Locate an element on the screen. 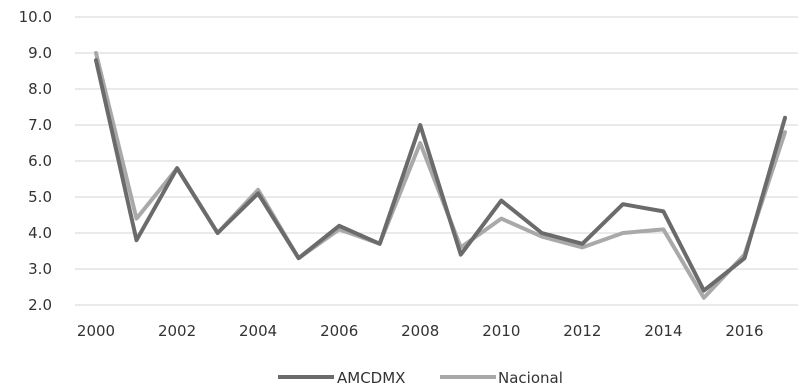  x-tick-label: 2014 is located at coordinates (663, 331).